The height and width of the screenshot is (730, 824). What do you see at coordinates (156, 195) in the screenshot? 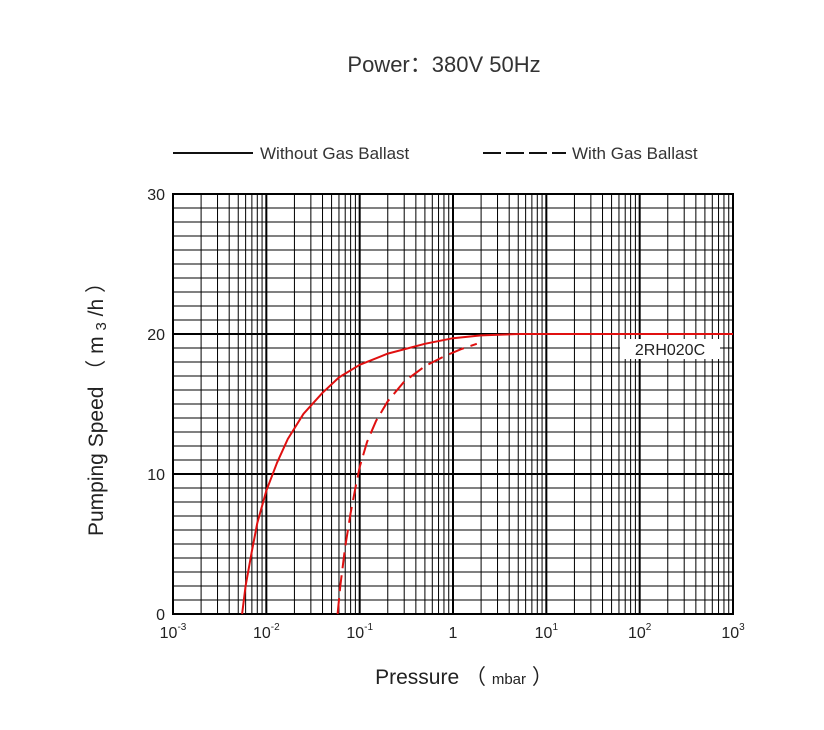
I see `y-tick-label: 30` at bounding box center [156, 195].